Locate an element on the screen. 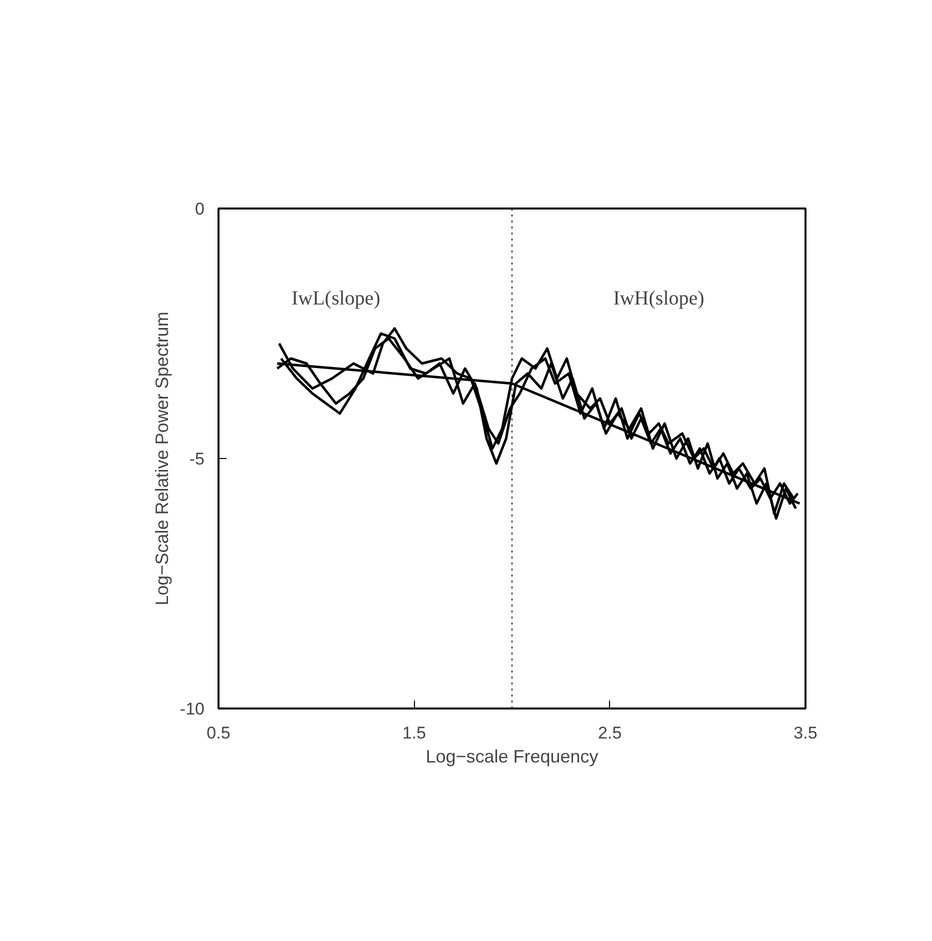 The width and height of the screenshot is (932, 941). annotation: IwH(slope) is located at coordinates (658, 299).